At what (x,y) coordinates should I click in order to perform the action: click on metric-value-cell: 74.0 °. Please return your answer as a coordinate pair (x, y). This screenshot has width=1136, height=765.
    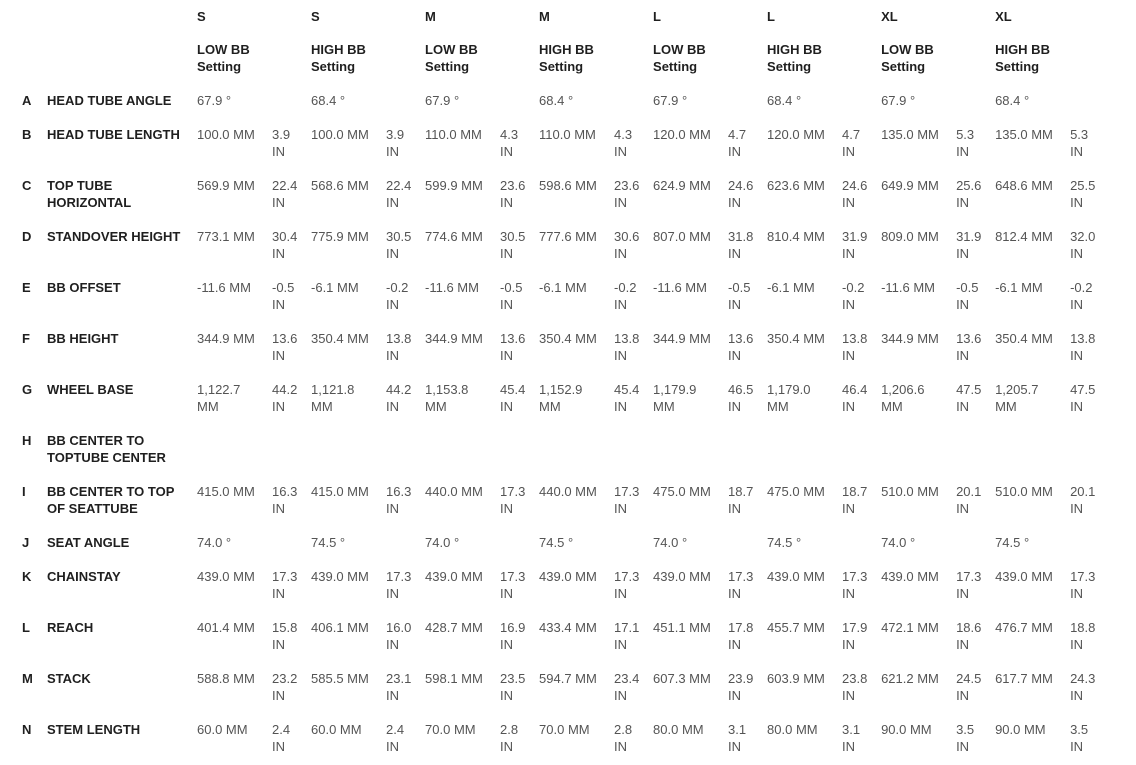
    Looking at the image, I should click on (442, 542).